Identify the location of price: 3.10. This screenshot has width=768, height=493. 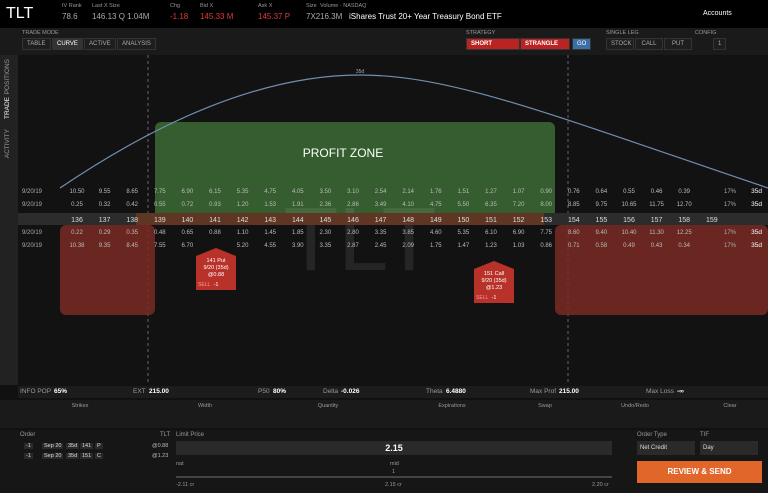
(353, 192).